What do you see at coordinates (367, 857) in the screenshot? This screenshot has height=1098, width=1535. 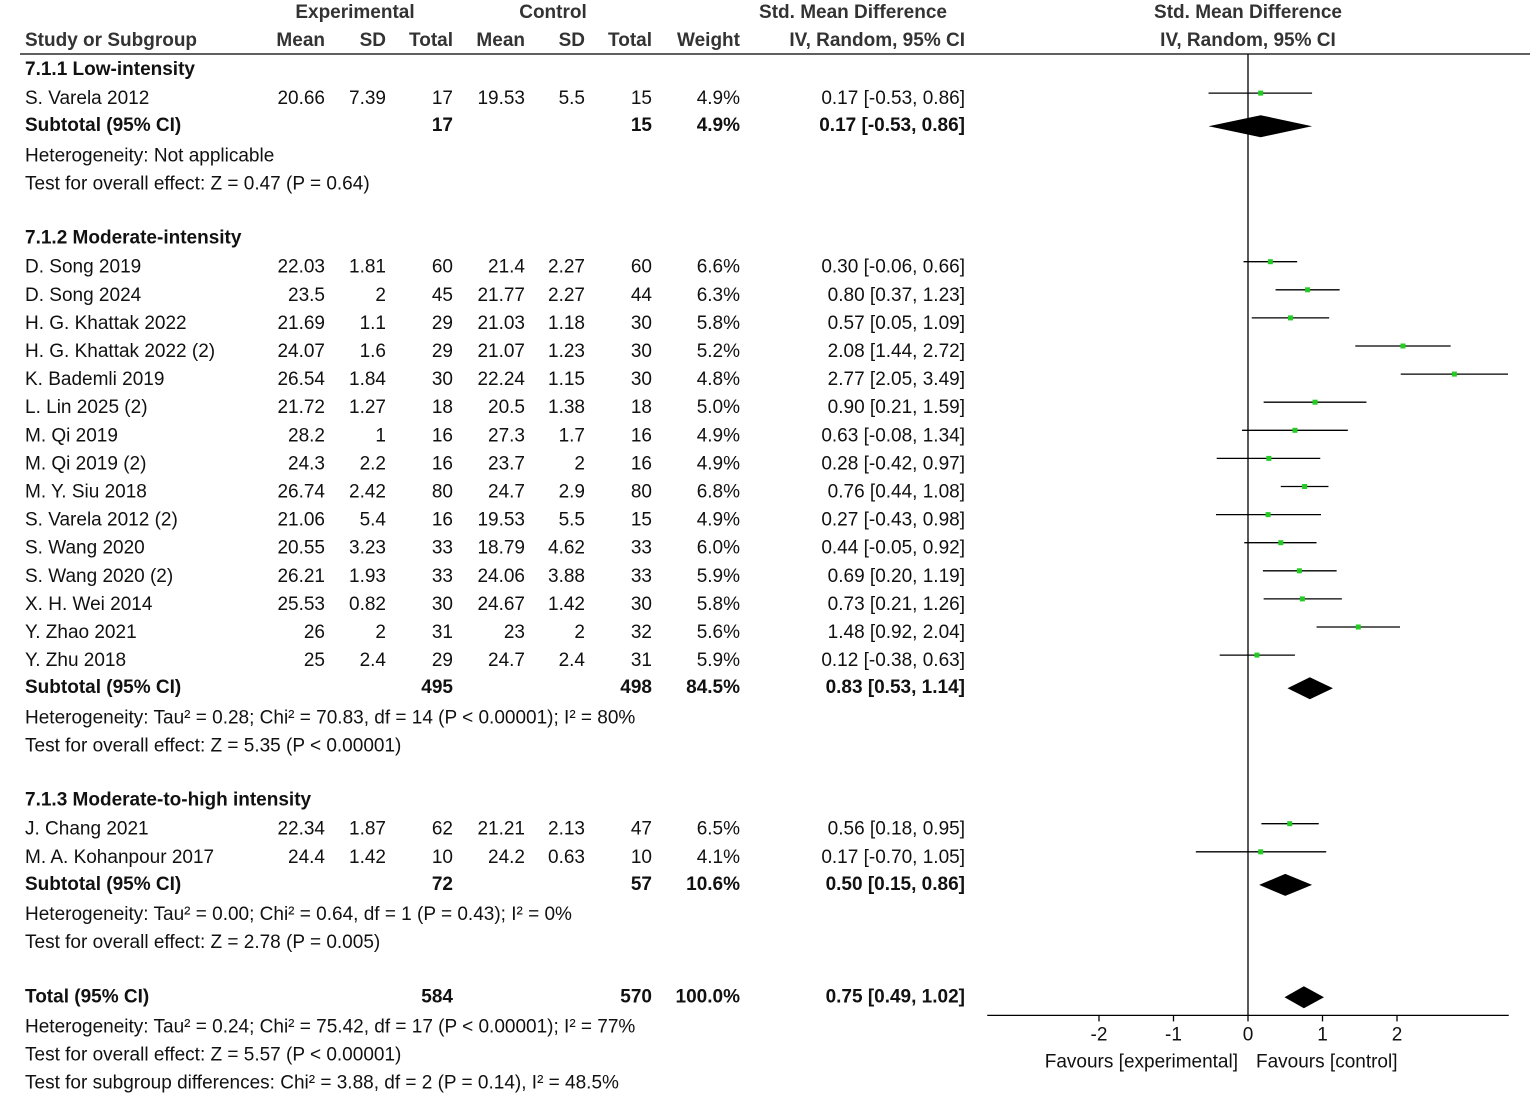 I see `study-cell: 1.42` at bounding box center [367, 857].